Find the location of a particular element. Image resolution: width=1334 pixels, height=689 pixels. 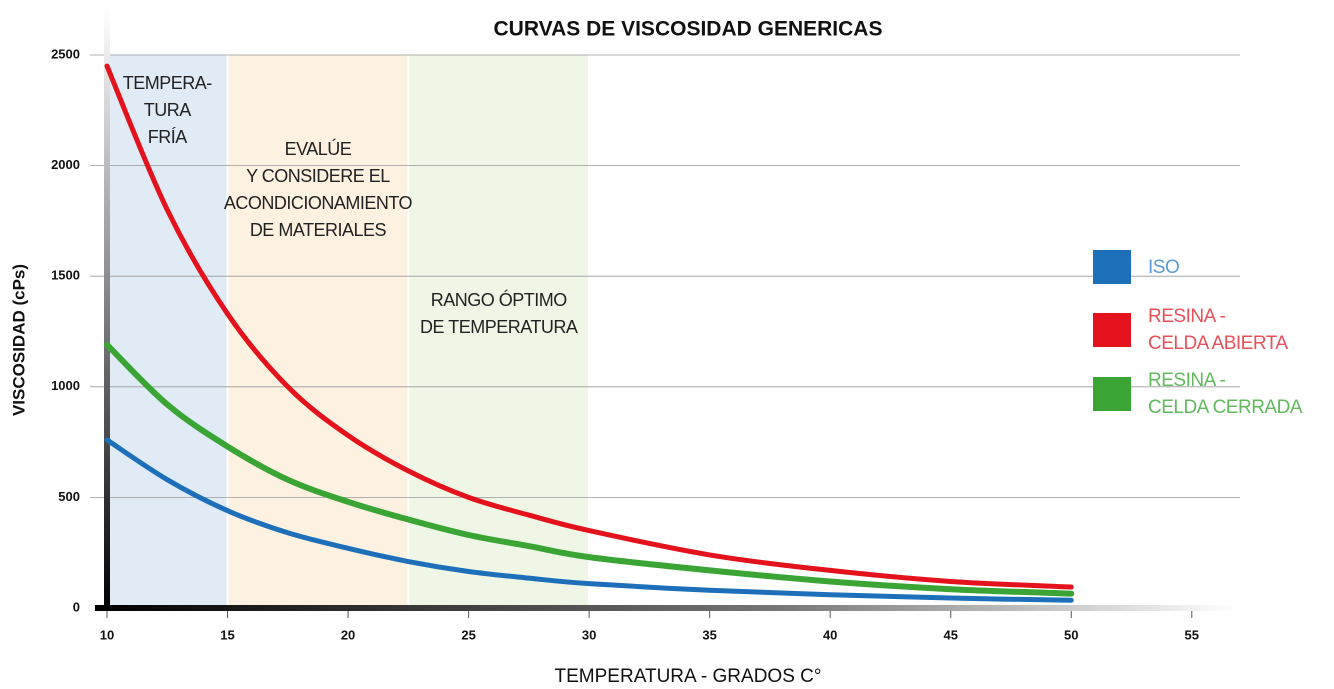

y-tick-label: 500 is located at coordinates (69, 496).